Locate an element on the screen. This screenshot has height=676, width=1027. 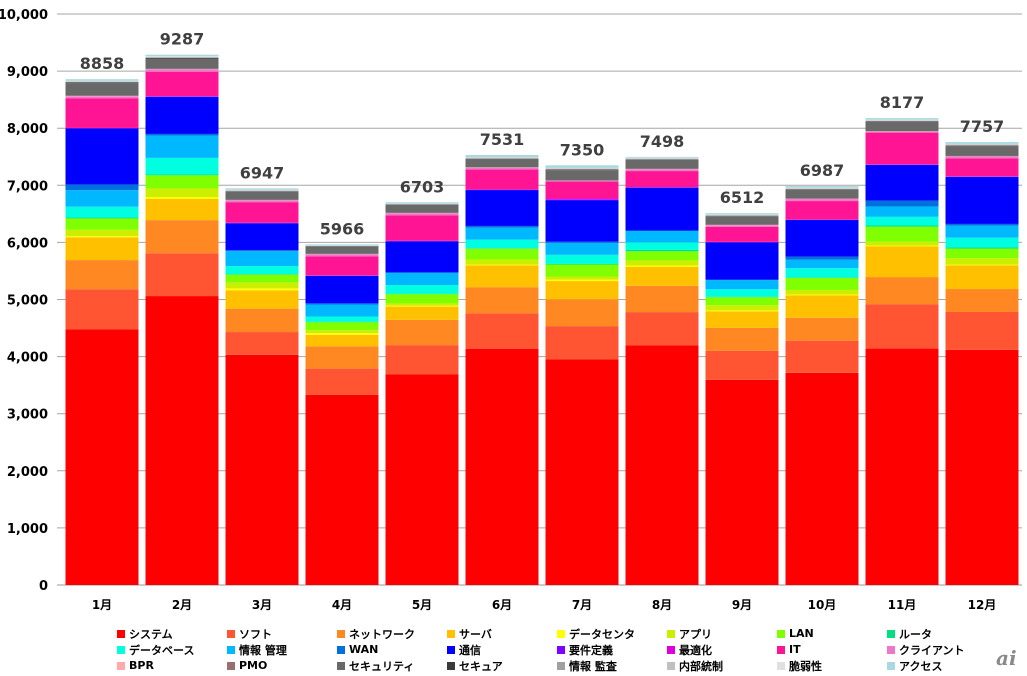
legend-item: 最適化 is located at coordinates (722, 649).